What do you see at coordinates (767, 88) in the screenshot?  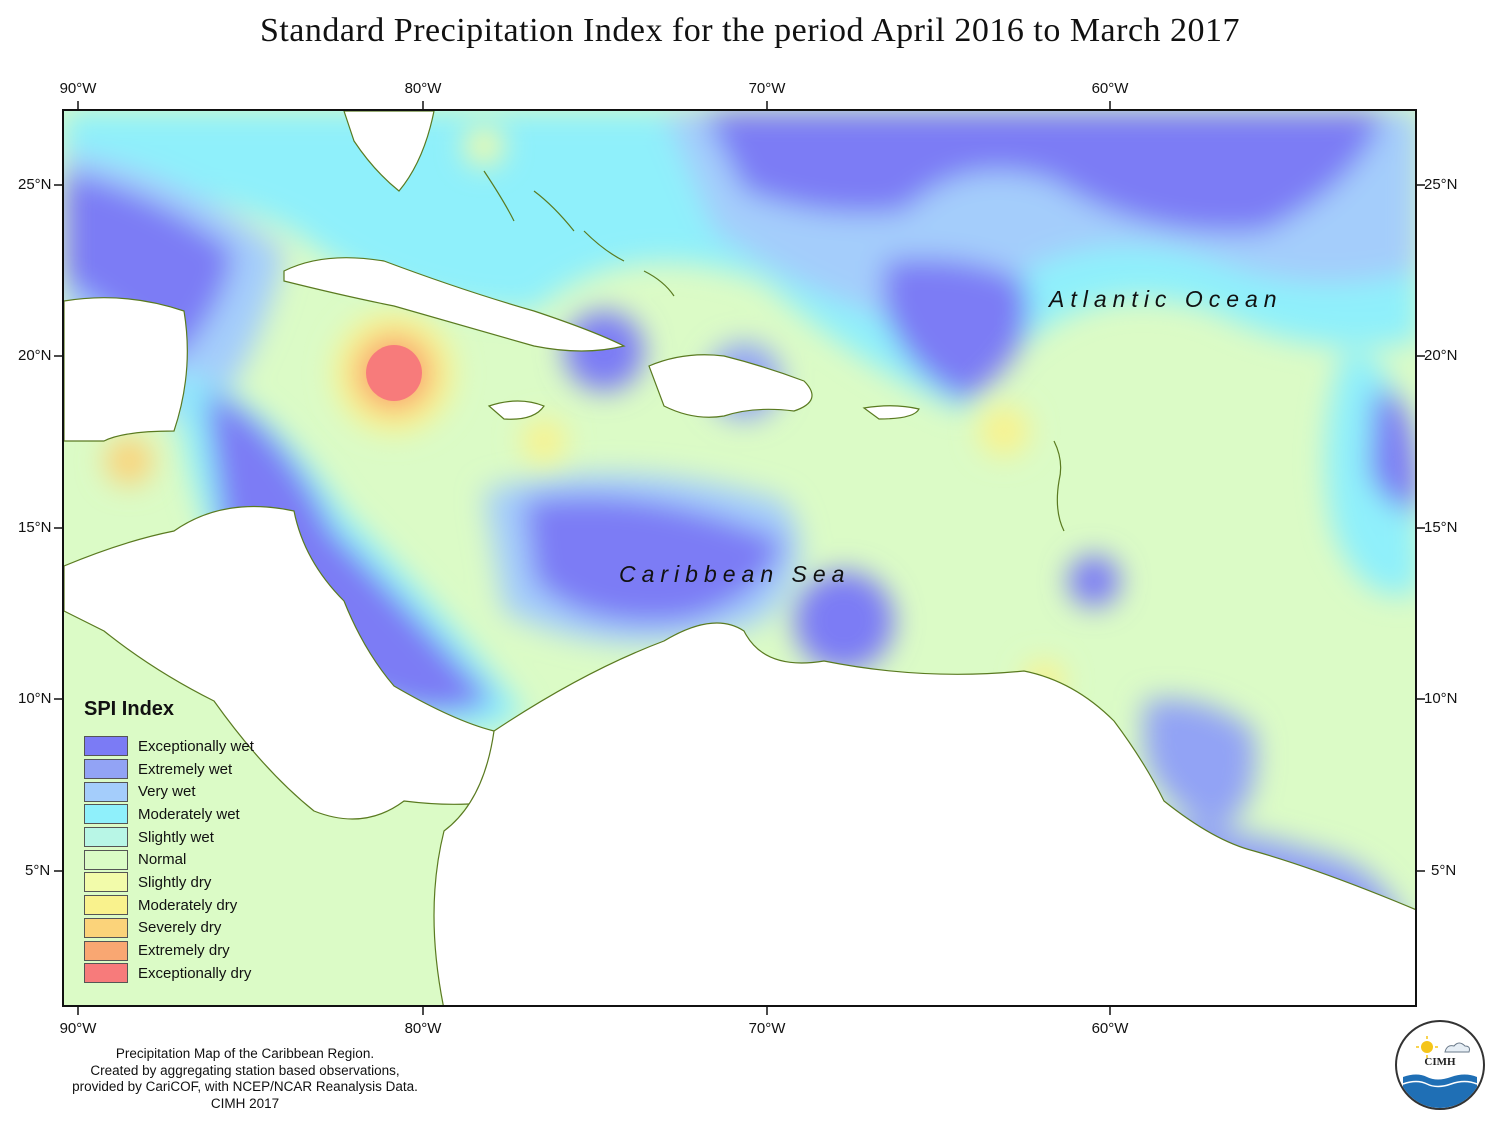 I see `lon-label-top-70w: 70°W` at bounding box center [767, 88].